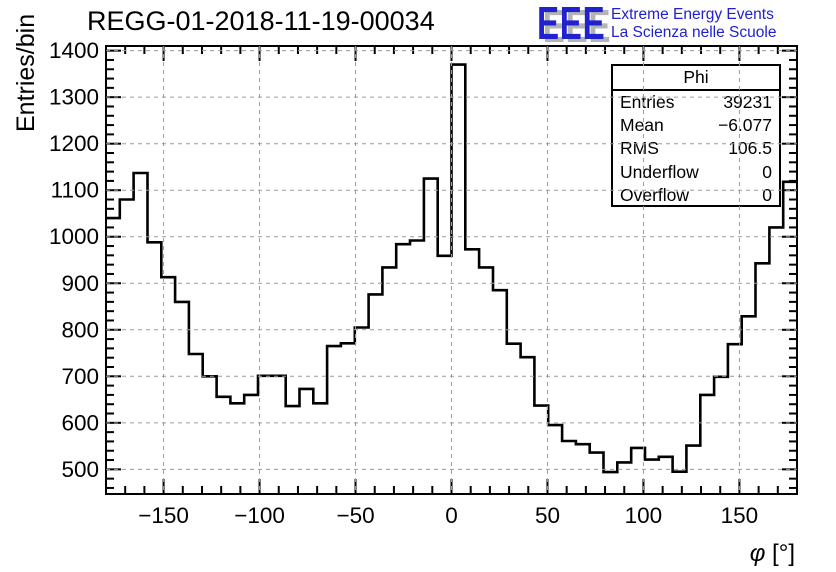 The height and width of the screenshot is (572, 836). Describe the element at coordinates (744, 125) in the screenshot. I see `stats-value: −6.077` at that location.